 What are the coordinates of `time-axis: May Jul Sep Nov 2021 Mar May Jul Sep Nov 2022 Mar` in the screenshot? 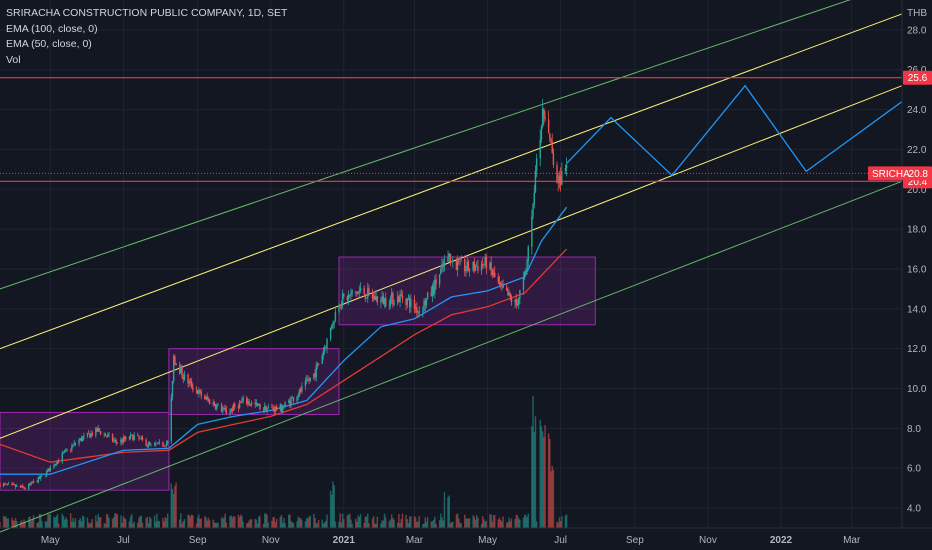 It's located at (451, 540).